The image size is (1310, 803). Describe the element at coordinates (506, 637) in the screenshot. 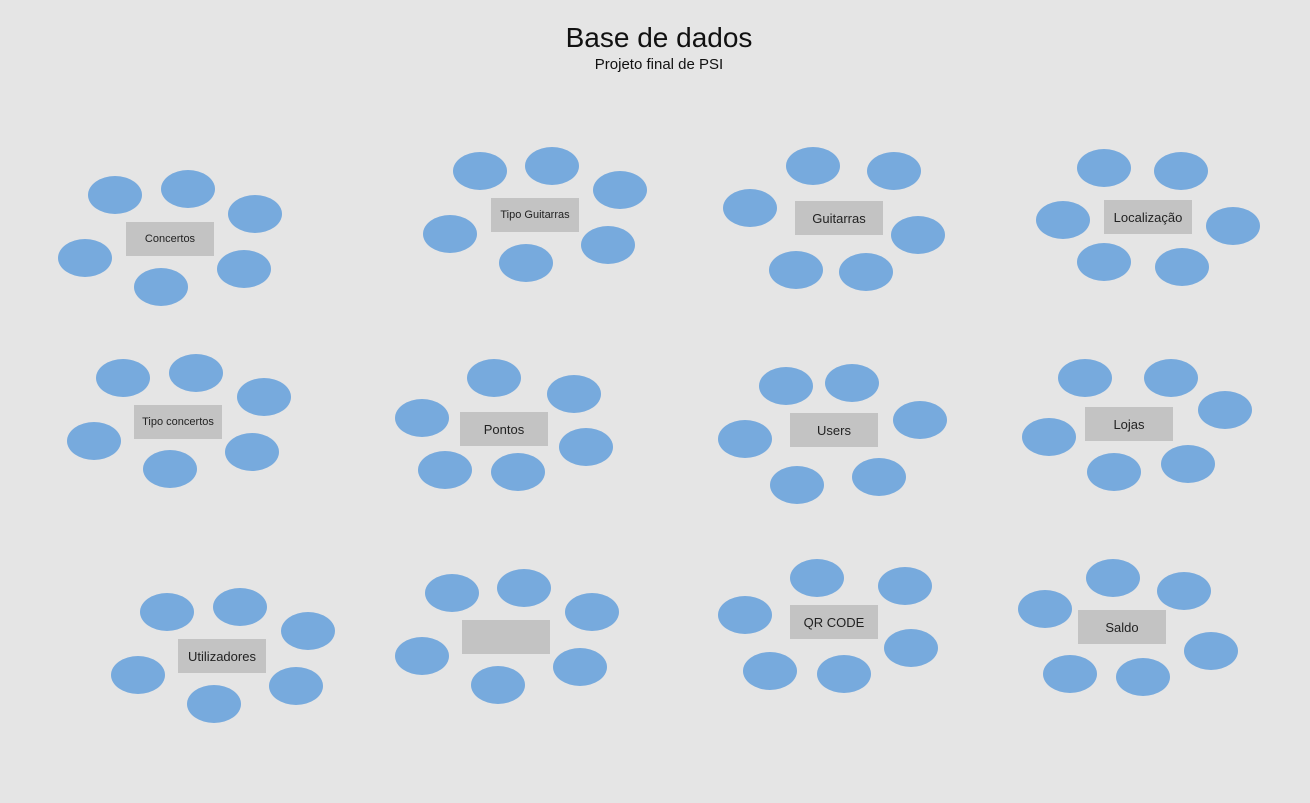

I see `entity-box` at that location.